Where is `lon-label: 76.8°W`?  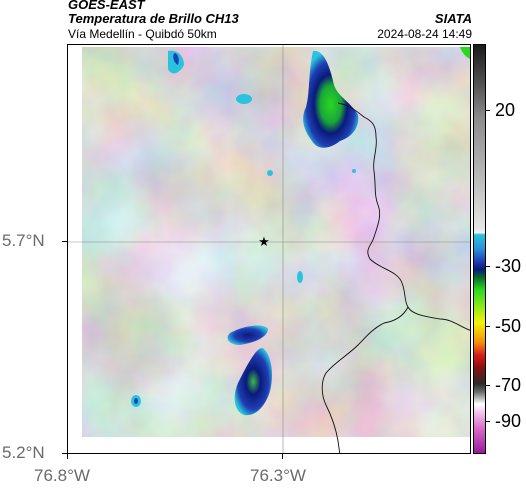
lon-label: 76.8°W is located at coordinates (62, 475).